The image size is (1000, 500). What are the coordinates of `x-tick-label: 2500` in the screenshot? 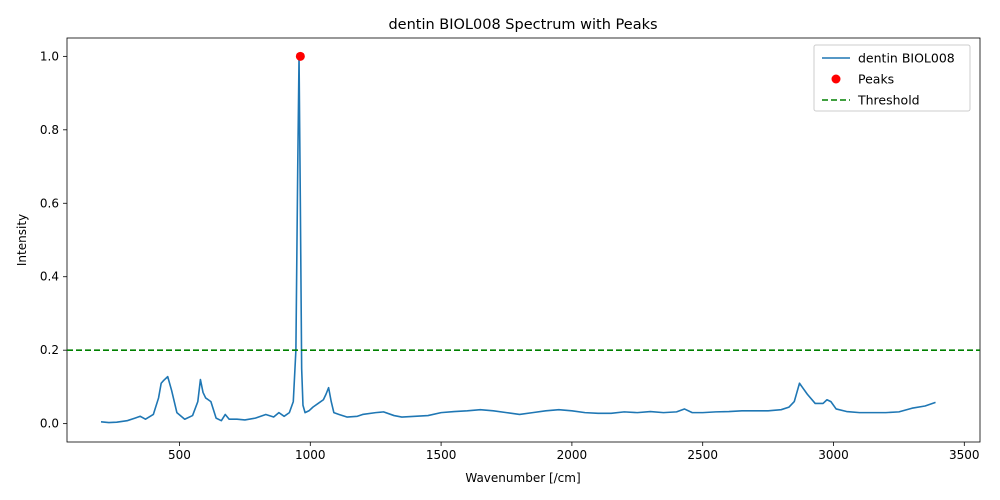 It's located at (702, 455).